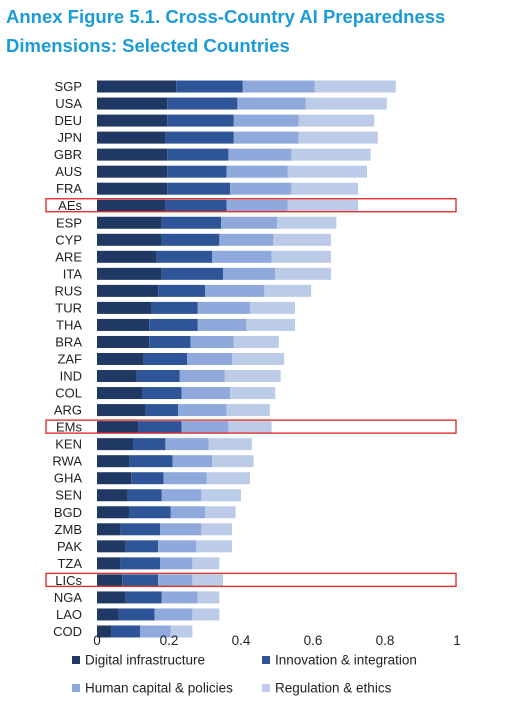 This screenshot has height=704, width=512. Describe the element at coordinates (69, 563) in the screenshot. I see `y-tick-label-tza: TZA` at that location.